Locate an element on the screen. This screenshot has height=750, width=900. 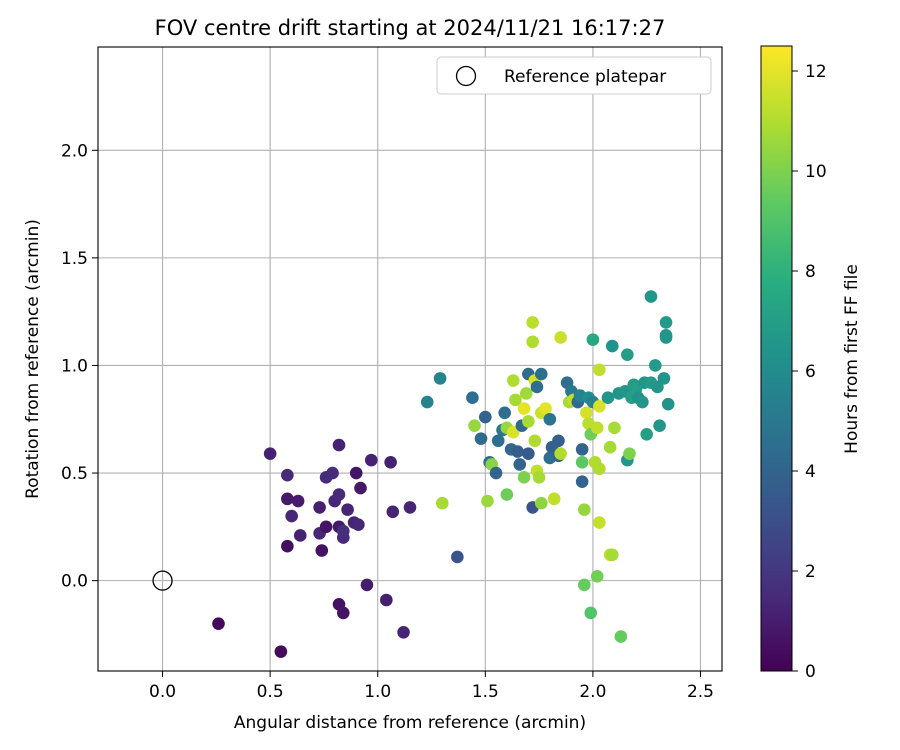
reference-marker-circle is located at coordinates (162, 580).